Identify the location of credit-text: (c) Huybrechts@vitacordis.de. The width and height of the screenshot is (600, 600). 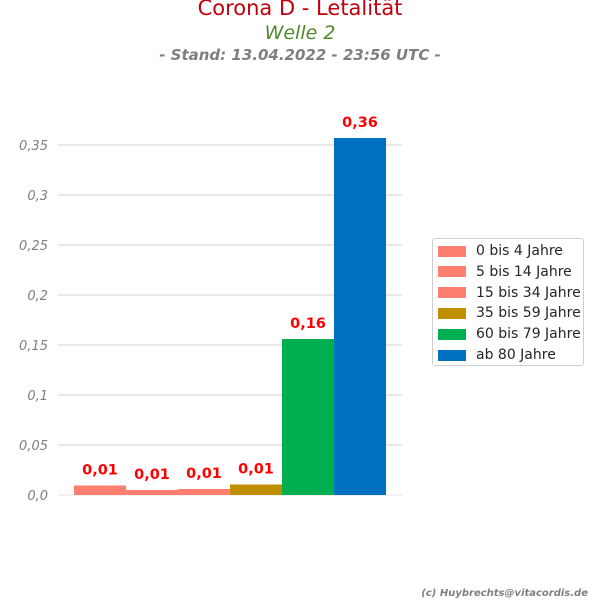
(504, 593).